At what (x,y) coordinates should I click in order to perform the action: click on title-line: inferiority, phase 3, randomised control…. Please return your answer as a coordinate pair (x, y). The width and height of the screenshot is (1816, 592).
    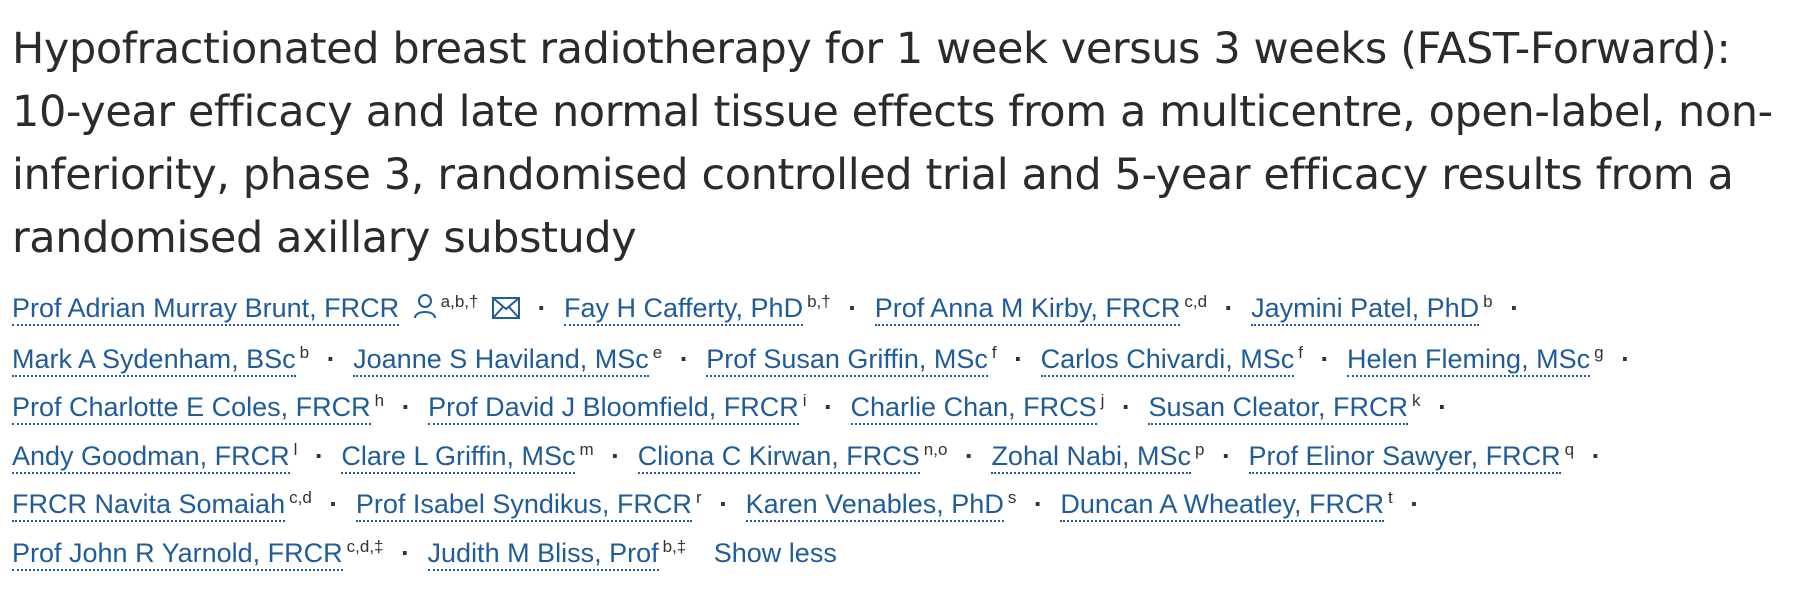
    Looking at the image, I should click on (873, 175).